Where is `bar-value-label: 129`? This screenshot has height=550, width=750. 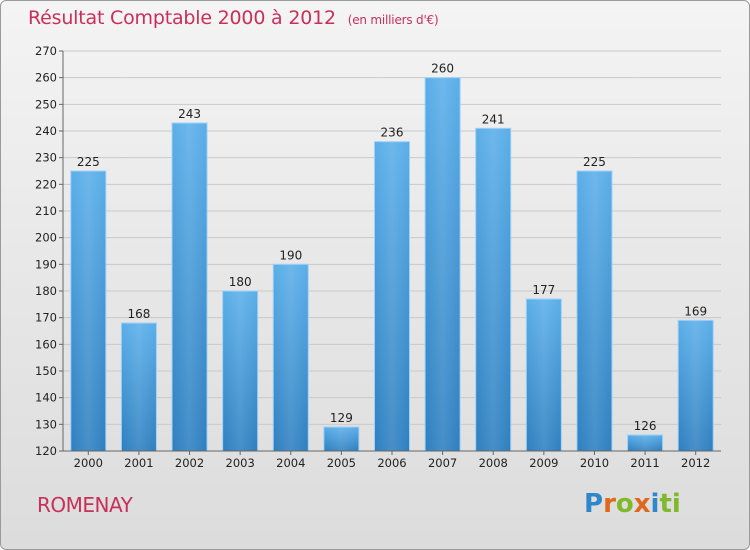 bar-value-label: 129 is located at coordinates (341, 418).